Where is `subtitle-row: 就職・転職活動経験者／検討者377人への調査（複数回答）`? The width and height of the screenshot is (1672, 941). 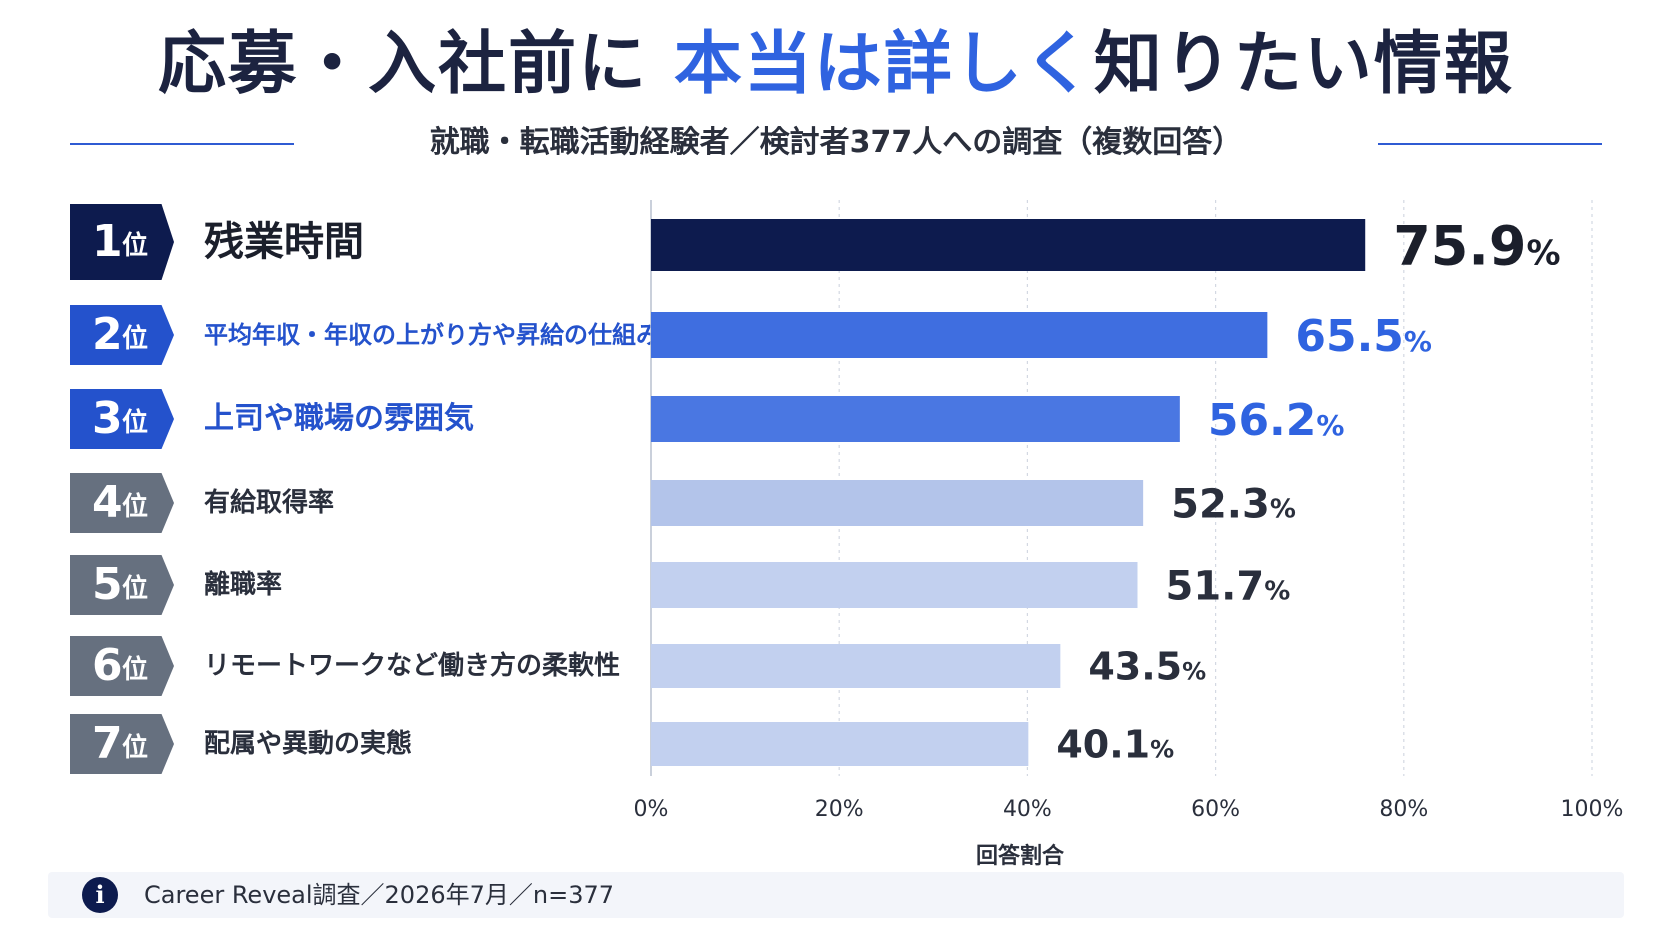
subtitle-row: 就職・転職活動経験者／検討者377人への調査（複数回答） is located at coordinates (836, 143).